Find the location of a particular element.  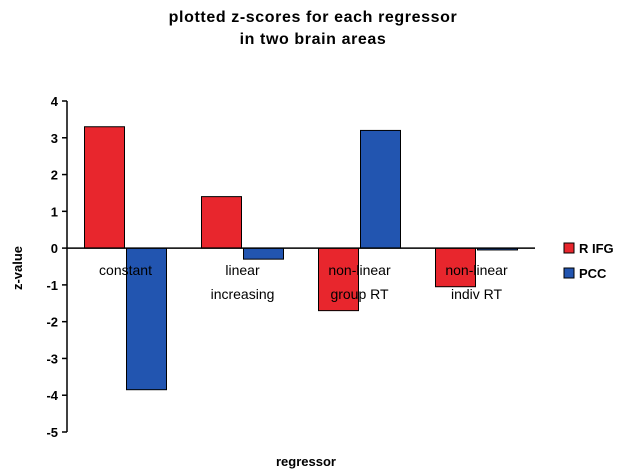

chart-title-line-2: in two brain areas is located at coordinates (313, 39).